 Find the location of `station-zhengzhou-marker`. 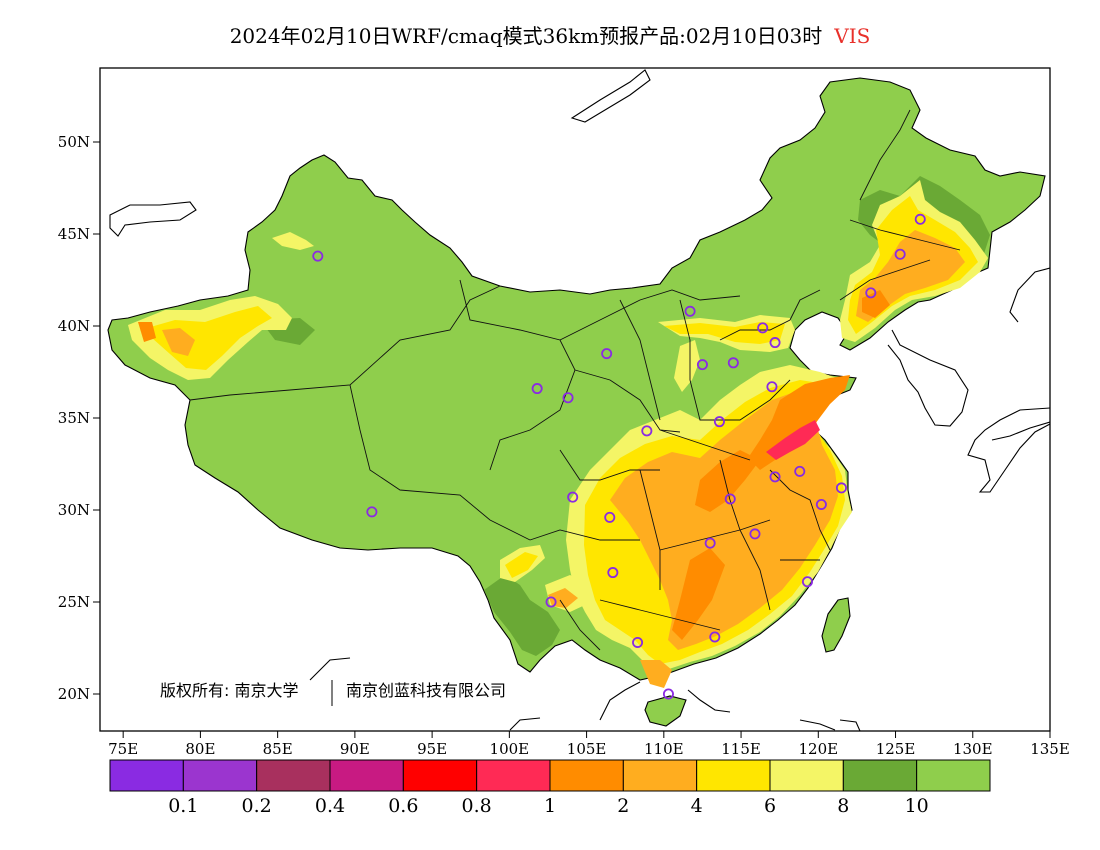

station-zhengzhou-marker is located at coordinates (719, 422).